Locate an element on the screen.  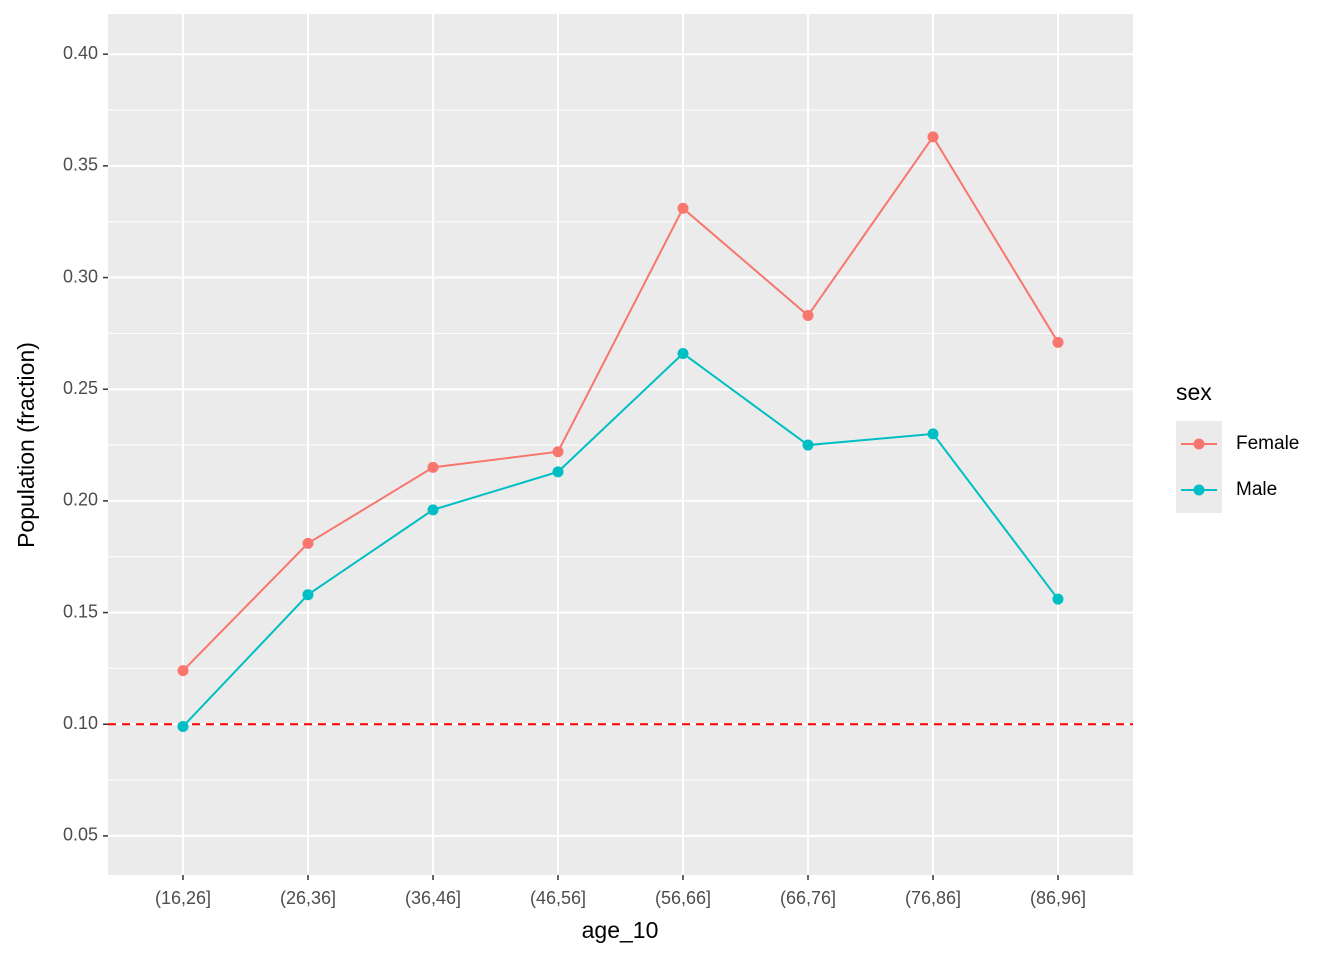
x-tick-label: (46,56] is located at coordinates (558, 898).